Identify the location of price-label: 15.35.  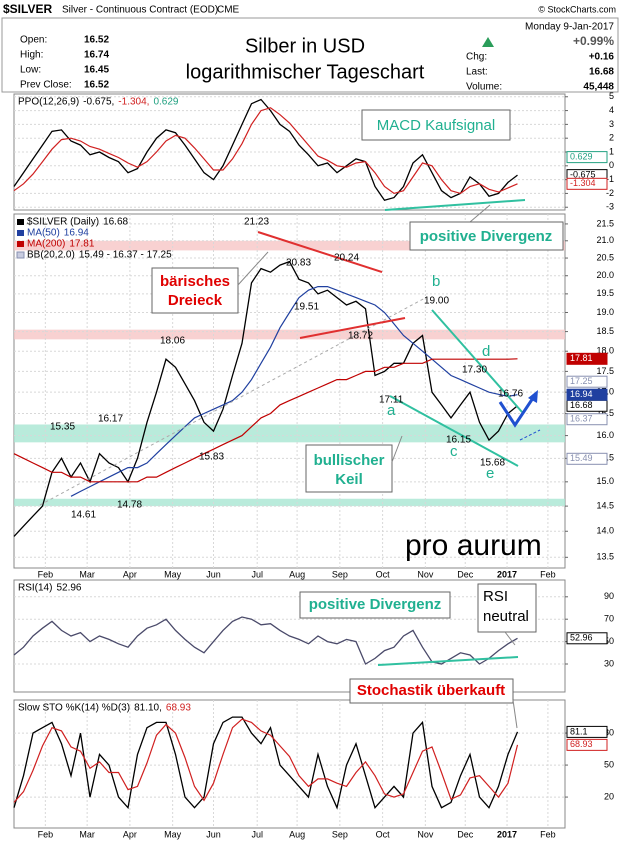
(62, 427).